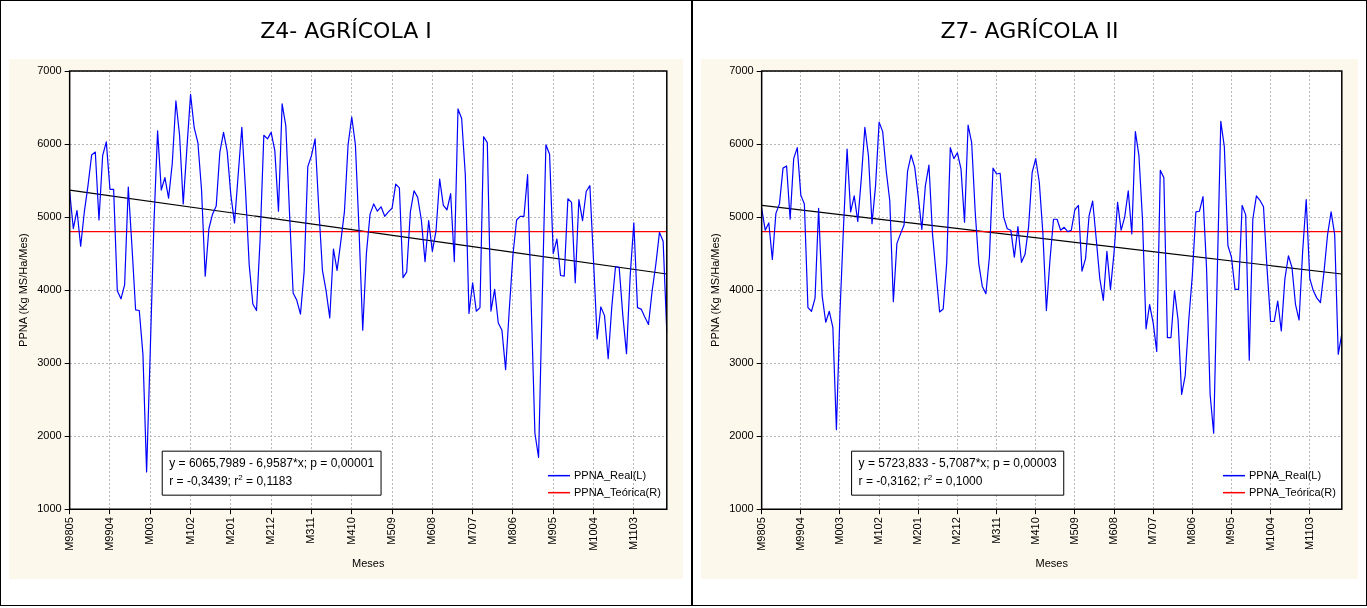 Image resolution: width=1367 pixels, height=608 pixels. What do you see at coordinates (272, 463) in the screenshot?
I see `annotation: y = 6065,7989 - 6,9587*x; p = 0,00001` at bounding box center [272, 463].